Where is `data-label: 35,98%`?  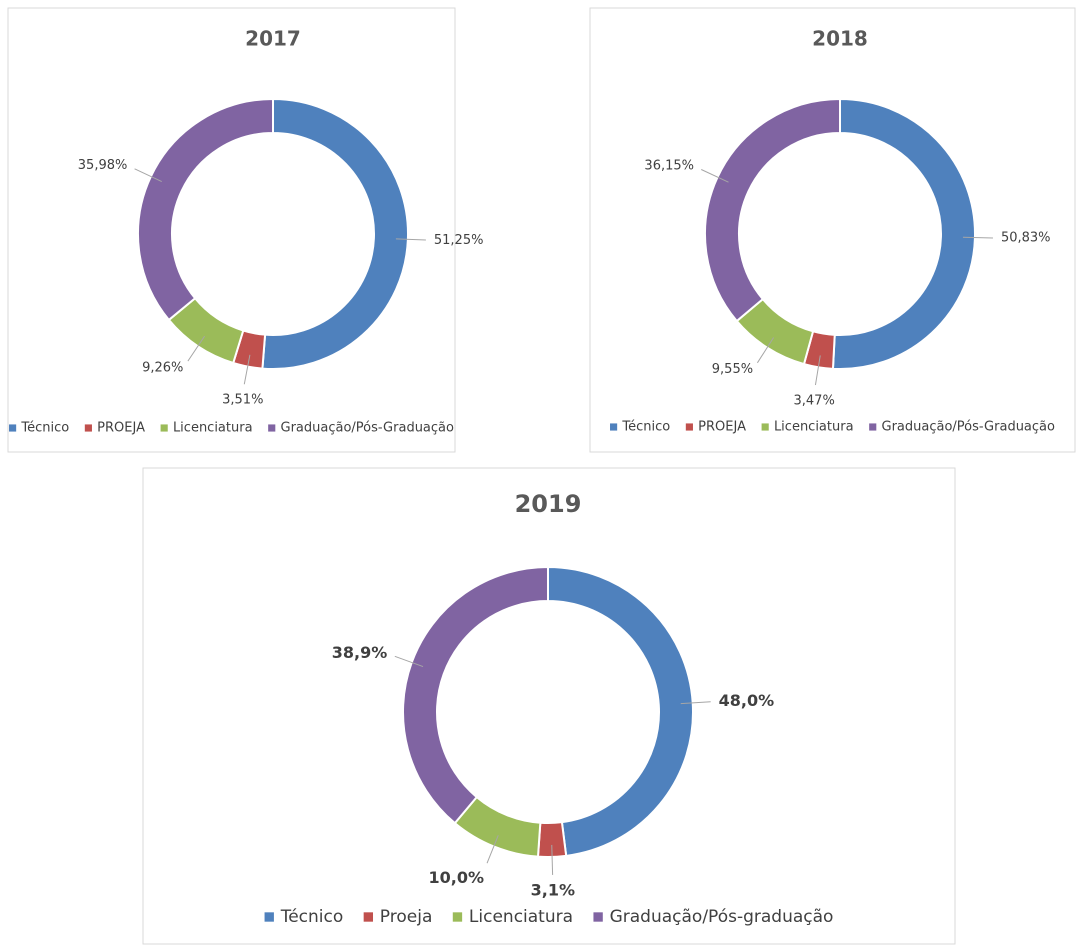 data-label: 35,98% is located at coordinates (103, 165).